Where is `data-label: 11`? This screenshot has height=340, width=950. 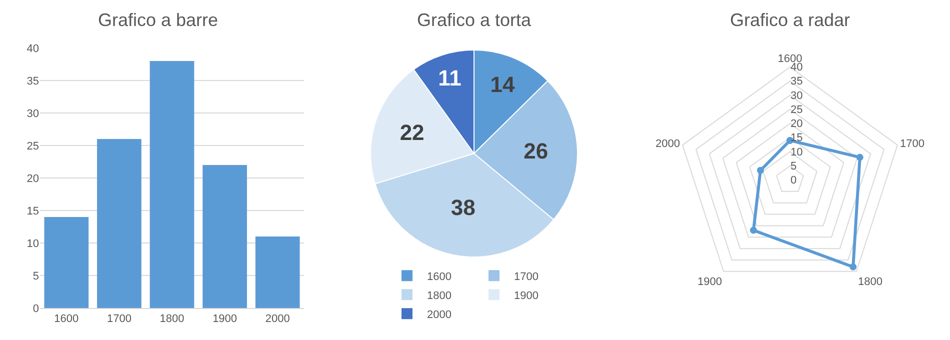 data-label: 11 is located at coordinates (450, 78).